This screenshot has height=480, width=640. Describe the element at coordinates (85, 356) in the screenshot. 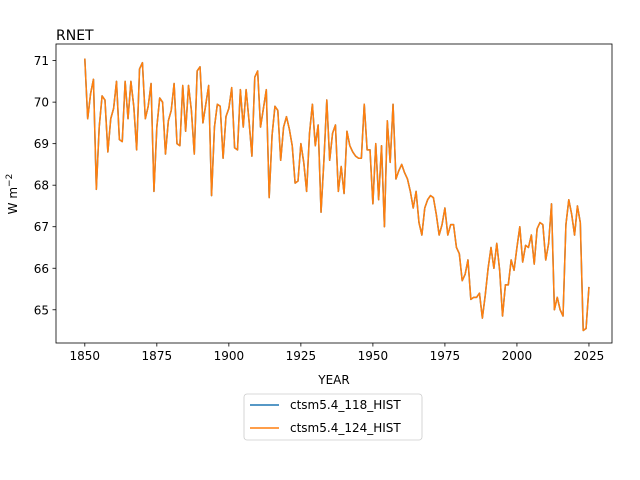

I see `x-tick-label: 1850` at that location.